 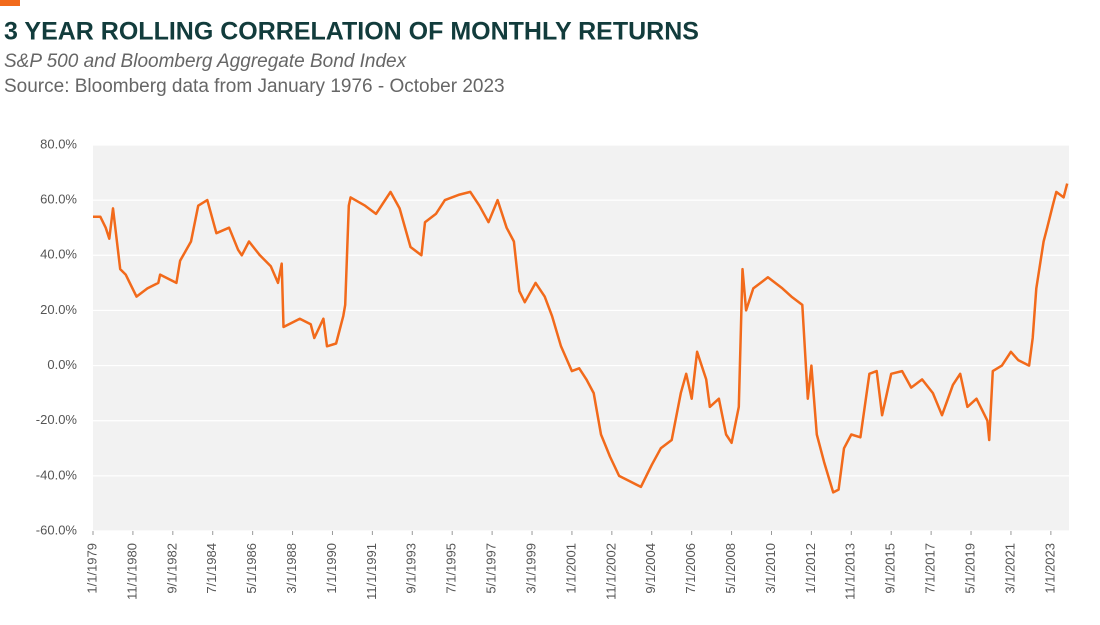 I want to click on x-tick-label: 1/1/1990, so click(x=331, y=568).